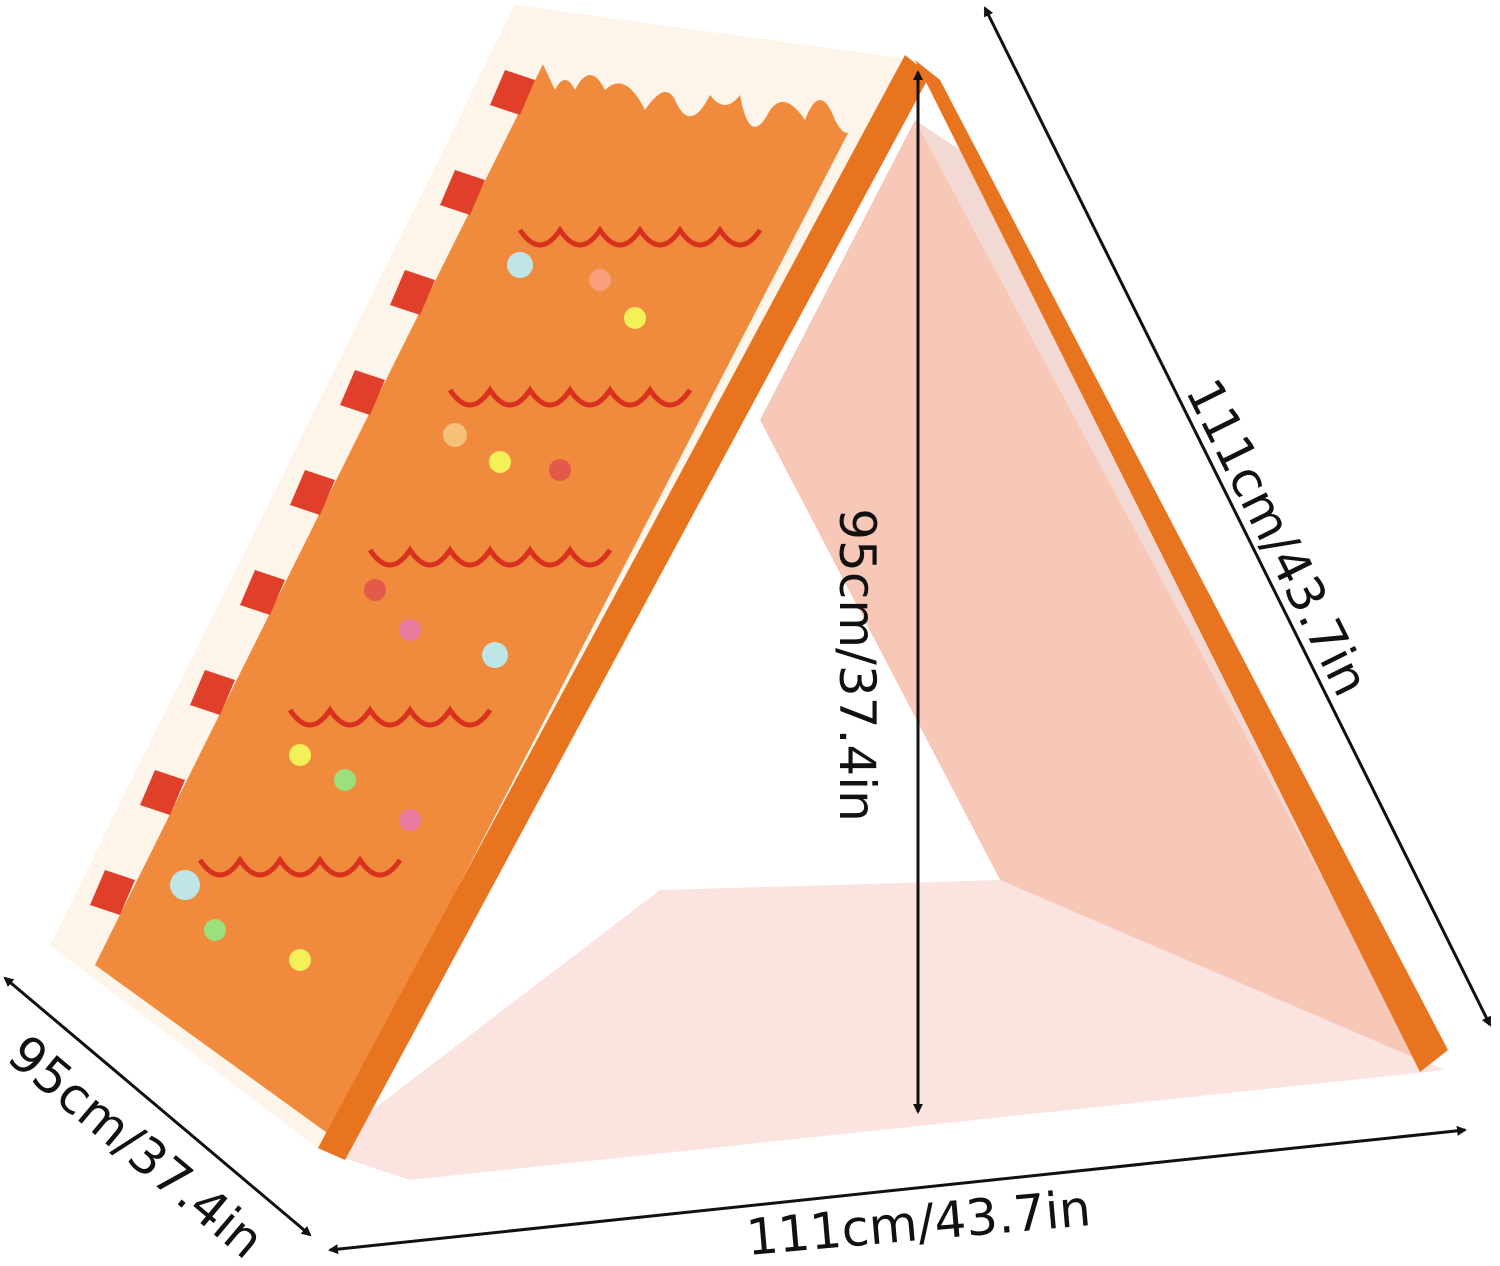 This screenshot has width=1500, height=1266. What do you see at coordinates (918, 1222) in the screenshot?
I see `width-label: 111cm/43.7in` at bounding box center [918, 1222].